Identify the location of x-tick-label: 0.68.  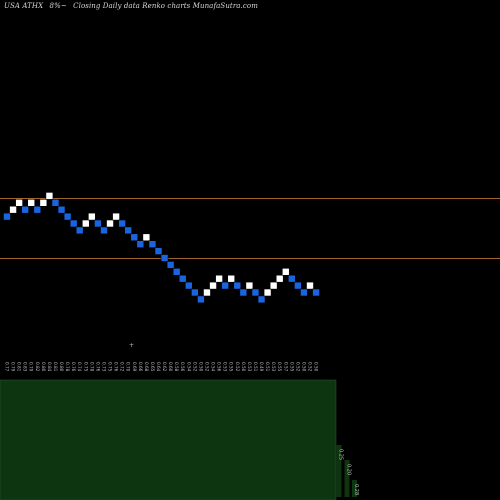
(146, 367).